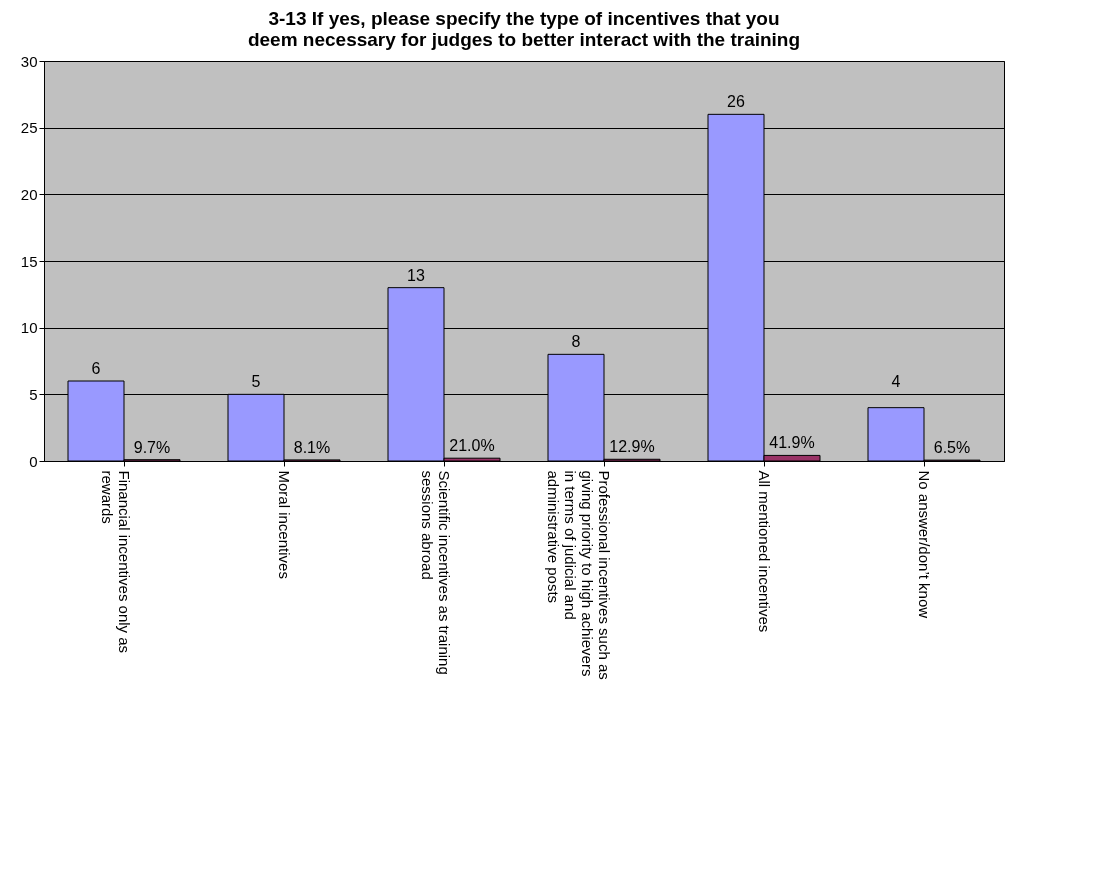  What do you see at coordinates (116, 562) in the screenshot?
I see `x-tick-label: Financial incentives only as rewards` at bounding box center [116, 562].